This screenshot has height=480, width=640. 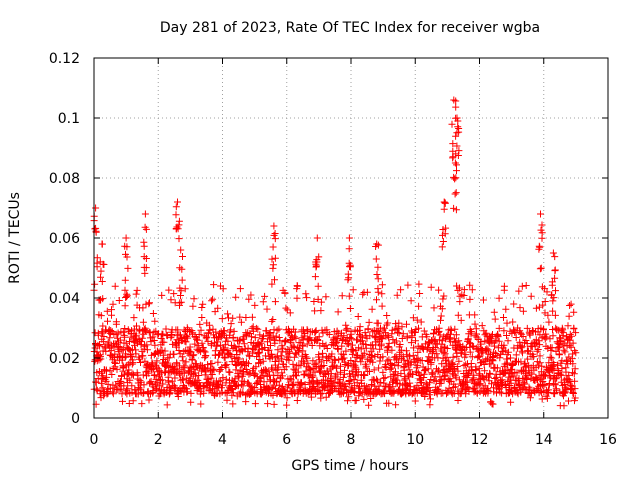 What do you see at coordinates (75, 419) in the screenshot?
I see `y-tick-label: 0` at bounding box center [75, 419].